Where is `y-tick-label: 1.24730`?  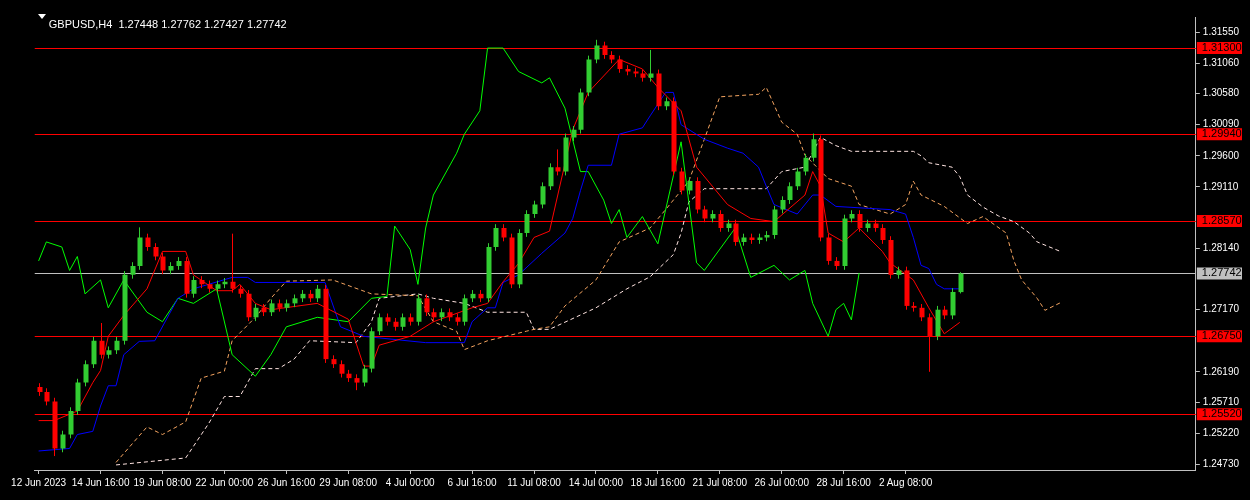
y-tick-label: 1.24730 is located at coordinates (1221, 464).